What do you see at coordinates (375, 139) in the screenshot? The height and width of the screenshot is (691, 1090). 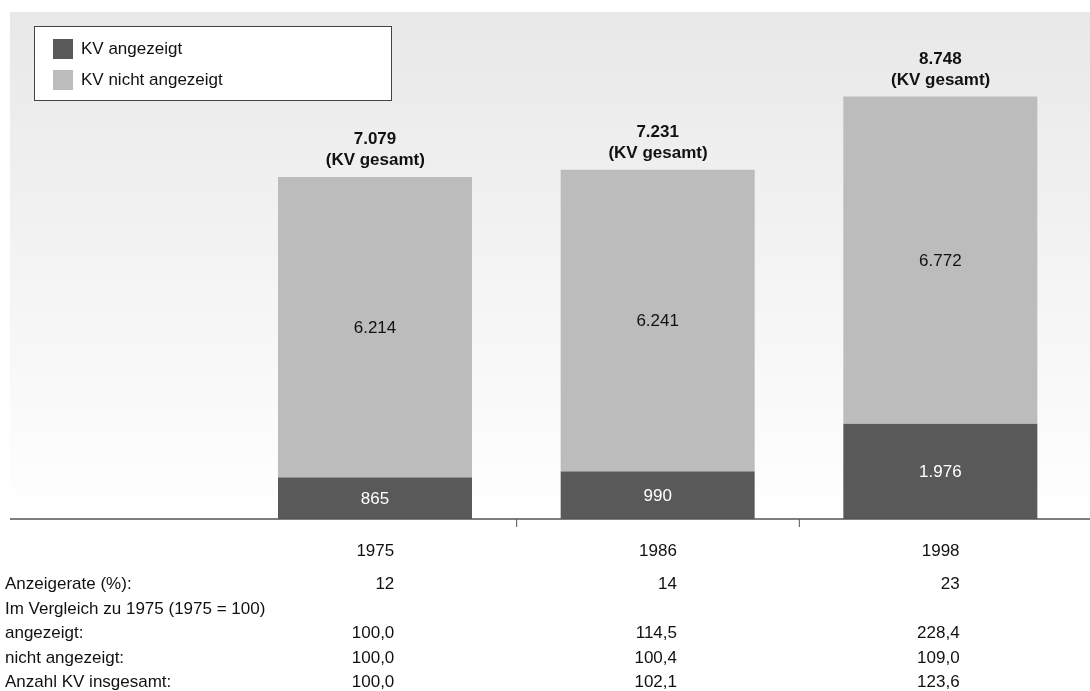 I see `total-label: 7.079` at bounding box center [375, 139].